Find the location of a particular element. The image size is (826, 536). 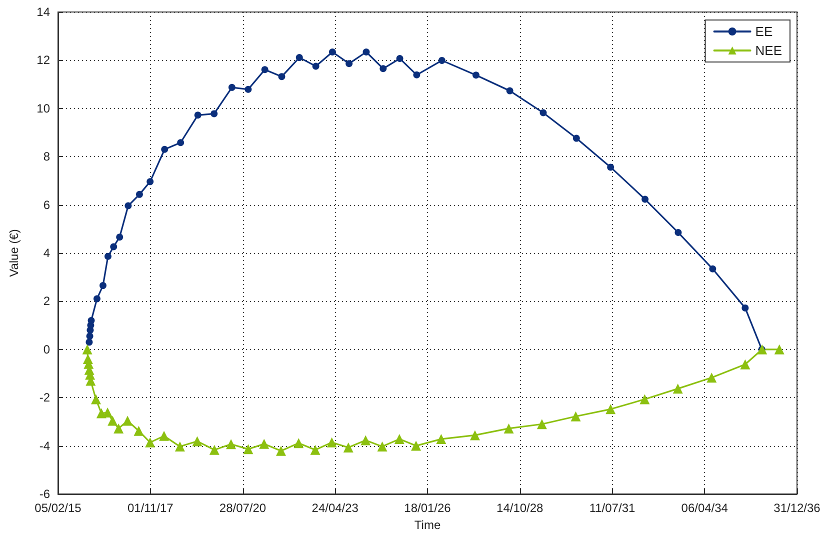

x-tick-label: 01/11/17 is located at coordinates (150, 508).